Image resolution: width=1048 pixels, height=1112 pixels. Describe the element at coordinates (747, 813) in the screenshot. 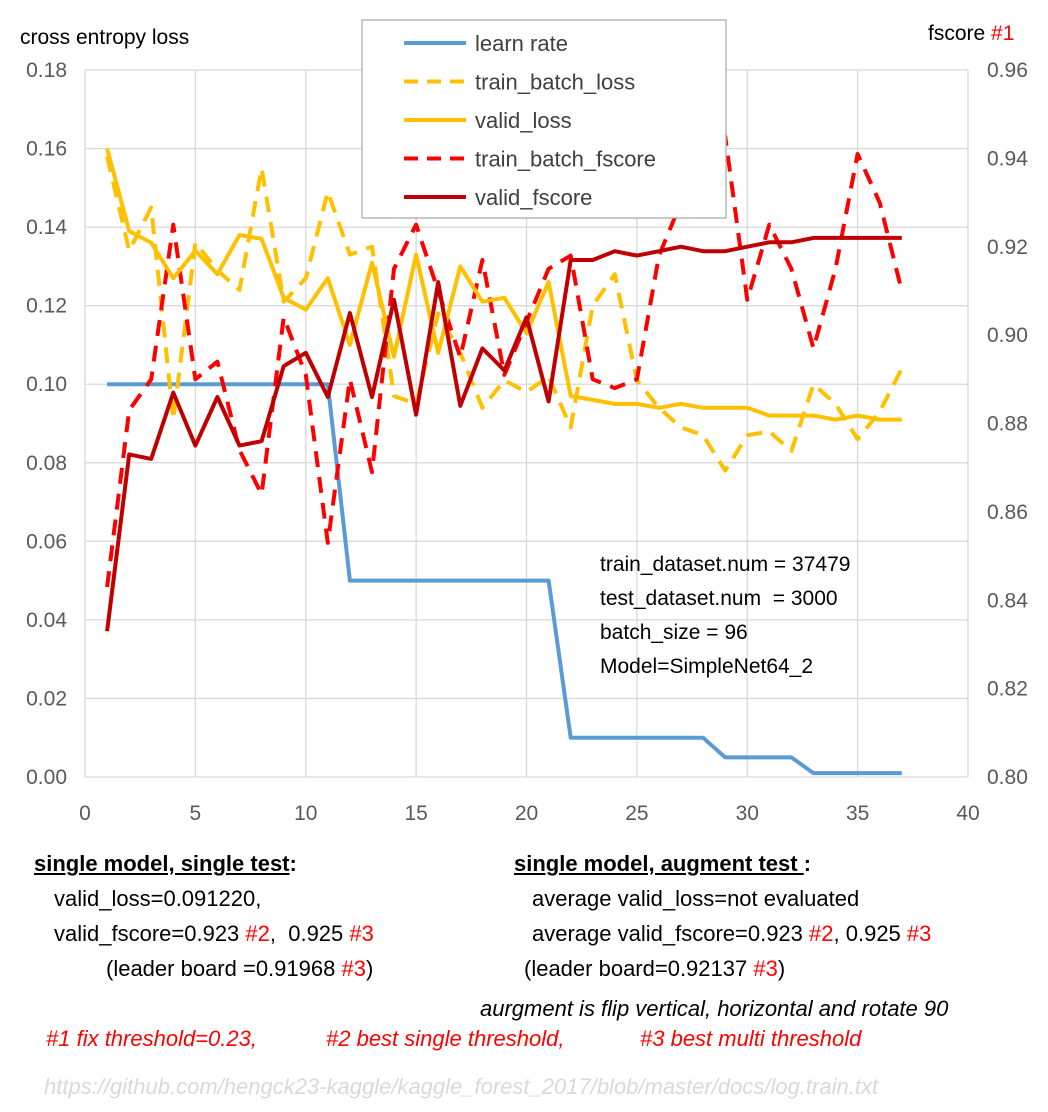

I see `x-tick-label: 30` at that location.